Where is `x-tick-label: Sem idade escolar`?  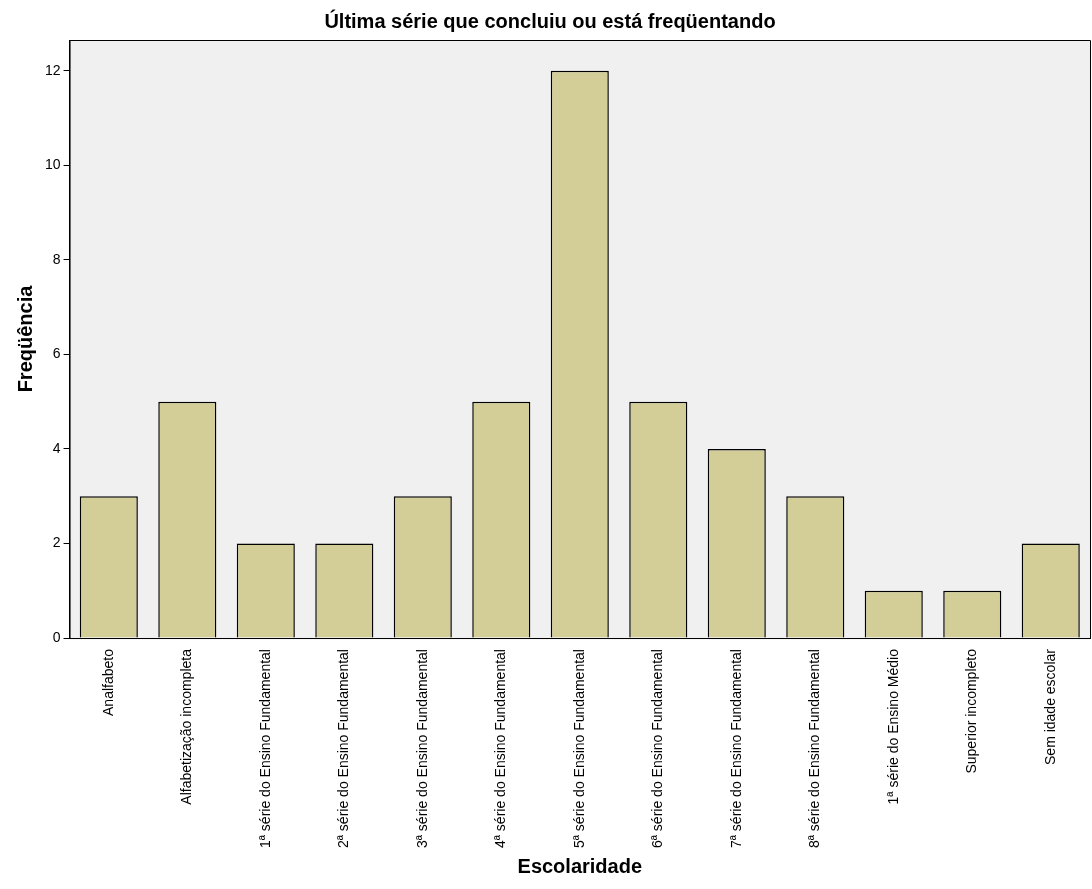
x-tick-label: Sem idade escolar is located at coordinates (1049, 706).